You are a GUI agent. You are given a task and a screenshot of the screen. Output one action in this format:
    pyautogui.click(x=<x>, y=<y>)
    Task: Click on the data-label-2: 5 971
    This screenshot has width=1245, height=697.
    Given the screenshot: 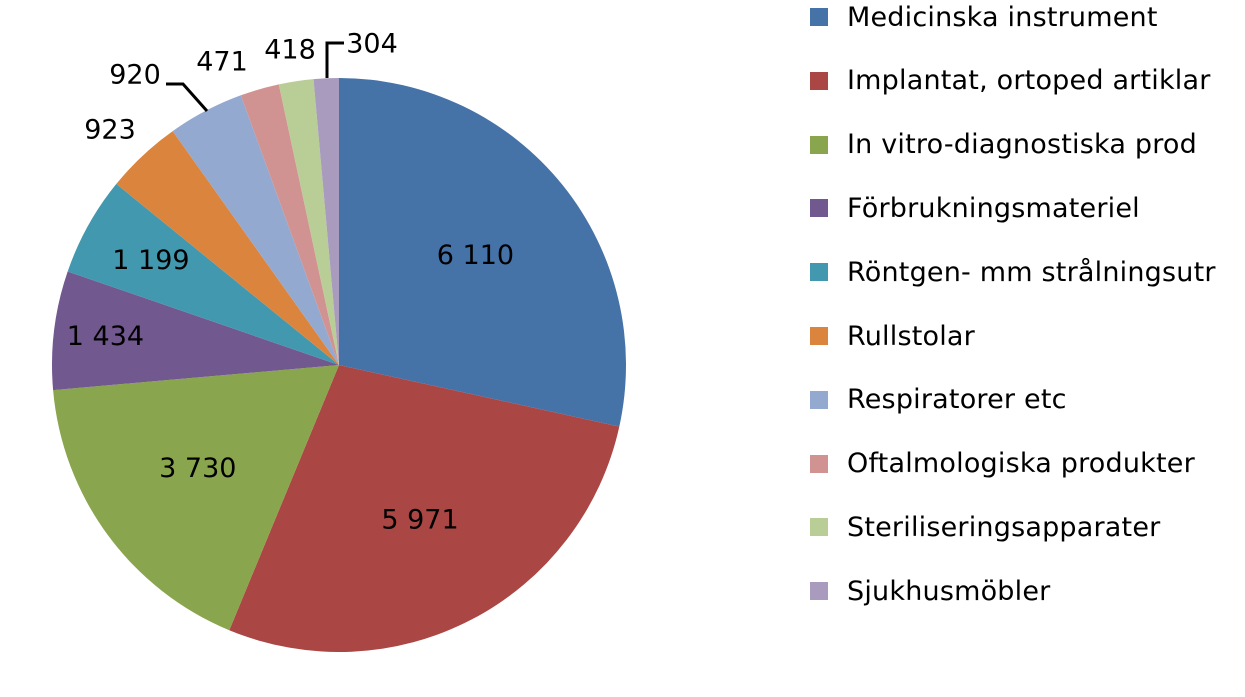 What is the action you would take?
    pyautogui.click(x=419, y=520)
    